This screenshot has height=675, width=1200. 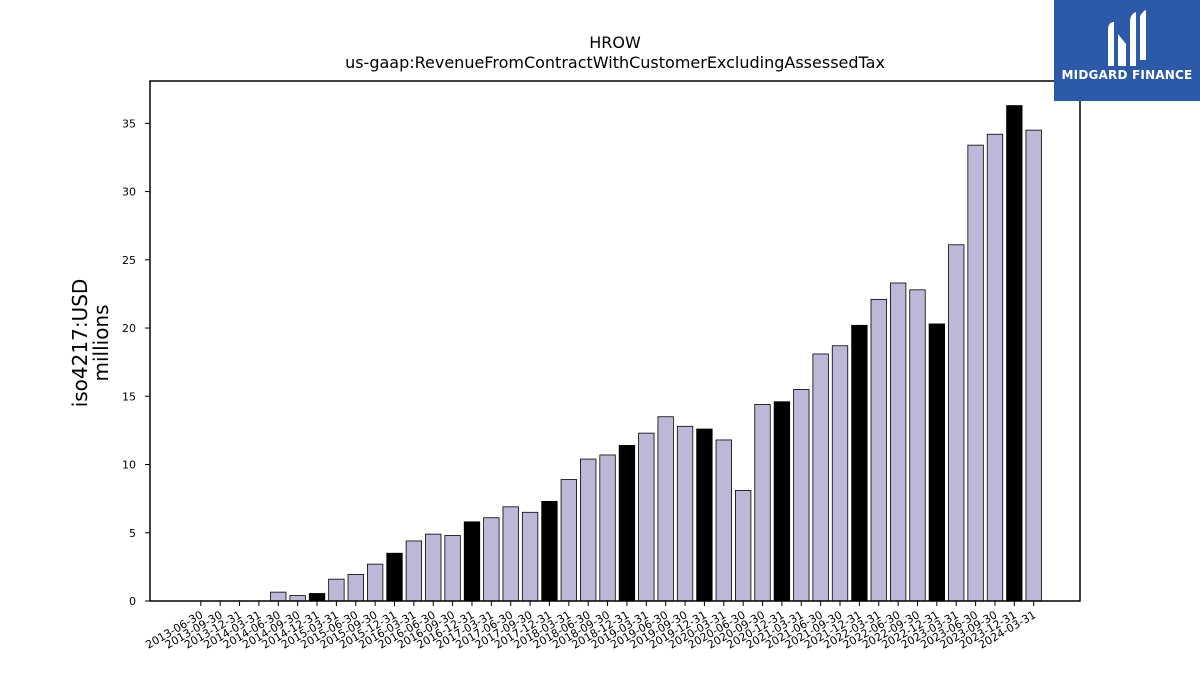 What do you see at coordinates (101, 342) in the screenshot?
I see `y-axis-label-line2: millions` at bounding box center [101, 342].